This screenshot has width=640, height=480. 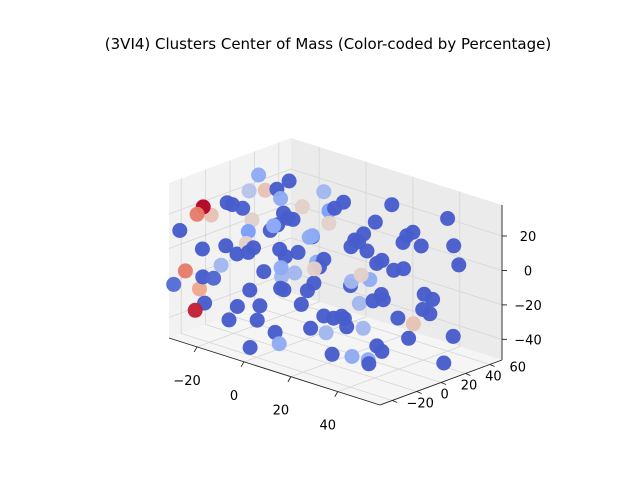 What do you see at coordinates (281, 411) in the screenshot?
I see `x-tick-label: 20` at bounding box center [281, 411].